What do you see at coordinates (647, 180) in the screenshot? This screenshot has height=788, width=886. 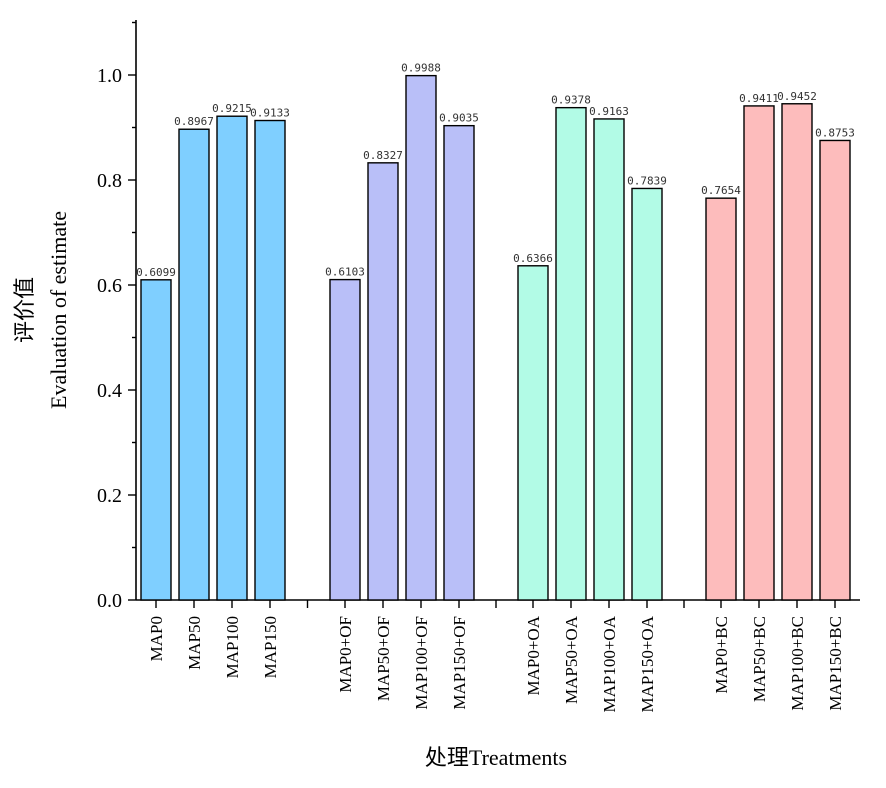 I see `data-label: 0.7839` at bounding box center [647, 180].